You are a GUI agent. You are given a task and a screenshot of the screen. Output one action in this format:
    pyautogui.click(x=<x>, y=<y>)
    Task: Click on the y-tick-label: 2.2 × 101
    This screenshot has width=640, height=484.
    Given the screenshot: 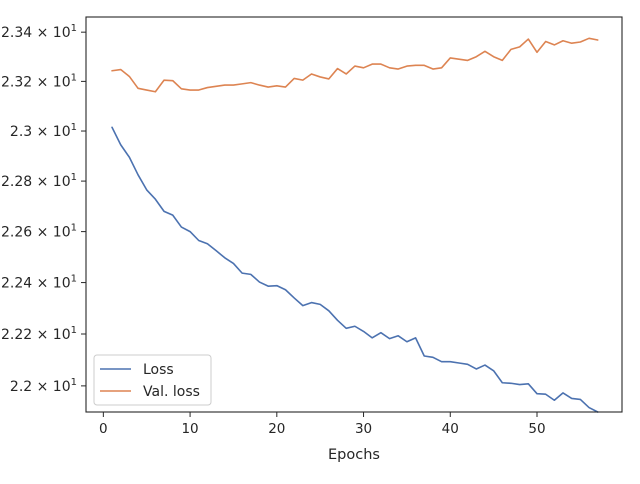 What is the action you would take?
    pyautogui.click(x=43, y=386)
    